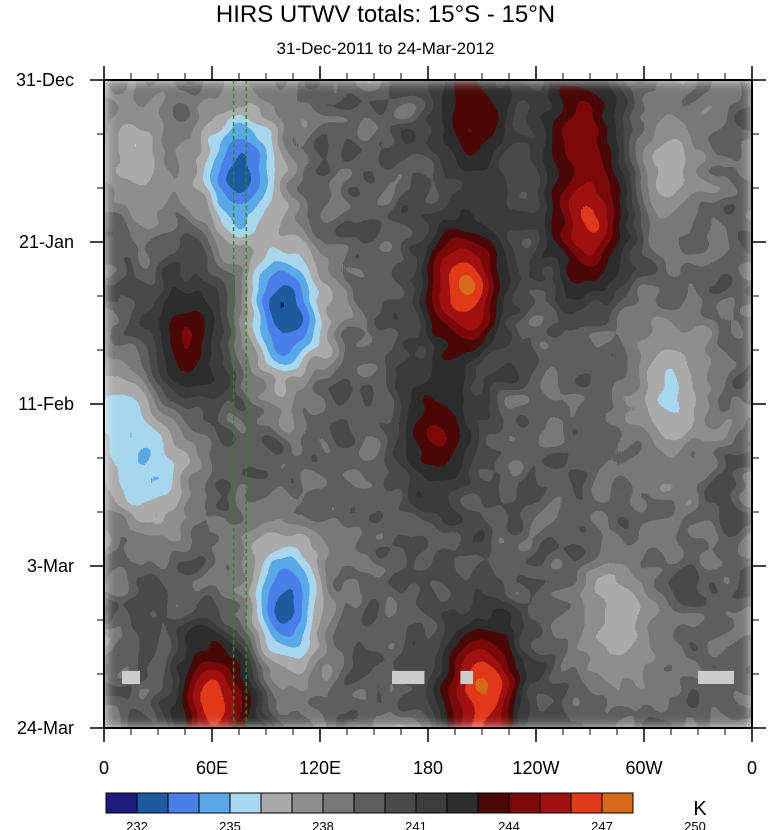 Image resolution: width=771 pixels, height=830 pixels. What do you see at coordinates (509, 824) in the screenshot?
I see `colorbar-label: 244` at bounding box center [509, 824].